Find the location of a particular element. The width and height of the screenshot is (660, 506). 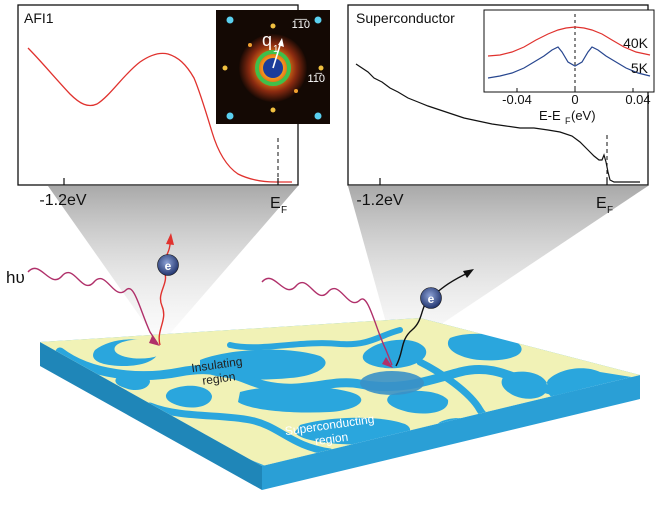

inset-tick-label: -0.04 is located at coordinates (517, 99).